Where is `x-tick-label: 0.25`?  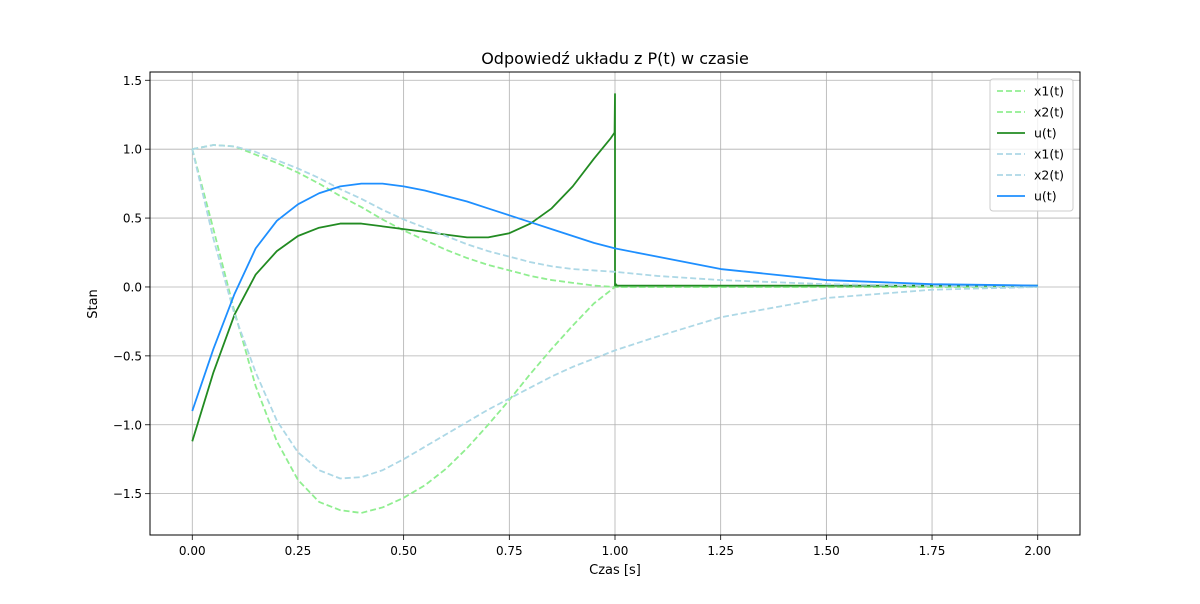
x-tick-label: 0.25 is located at coordinates (298, 551).